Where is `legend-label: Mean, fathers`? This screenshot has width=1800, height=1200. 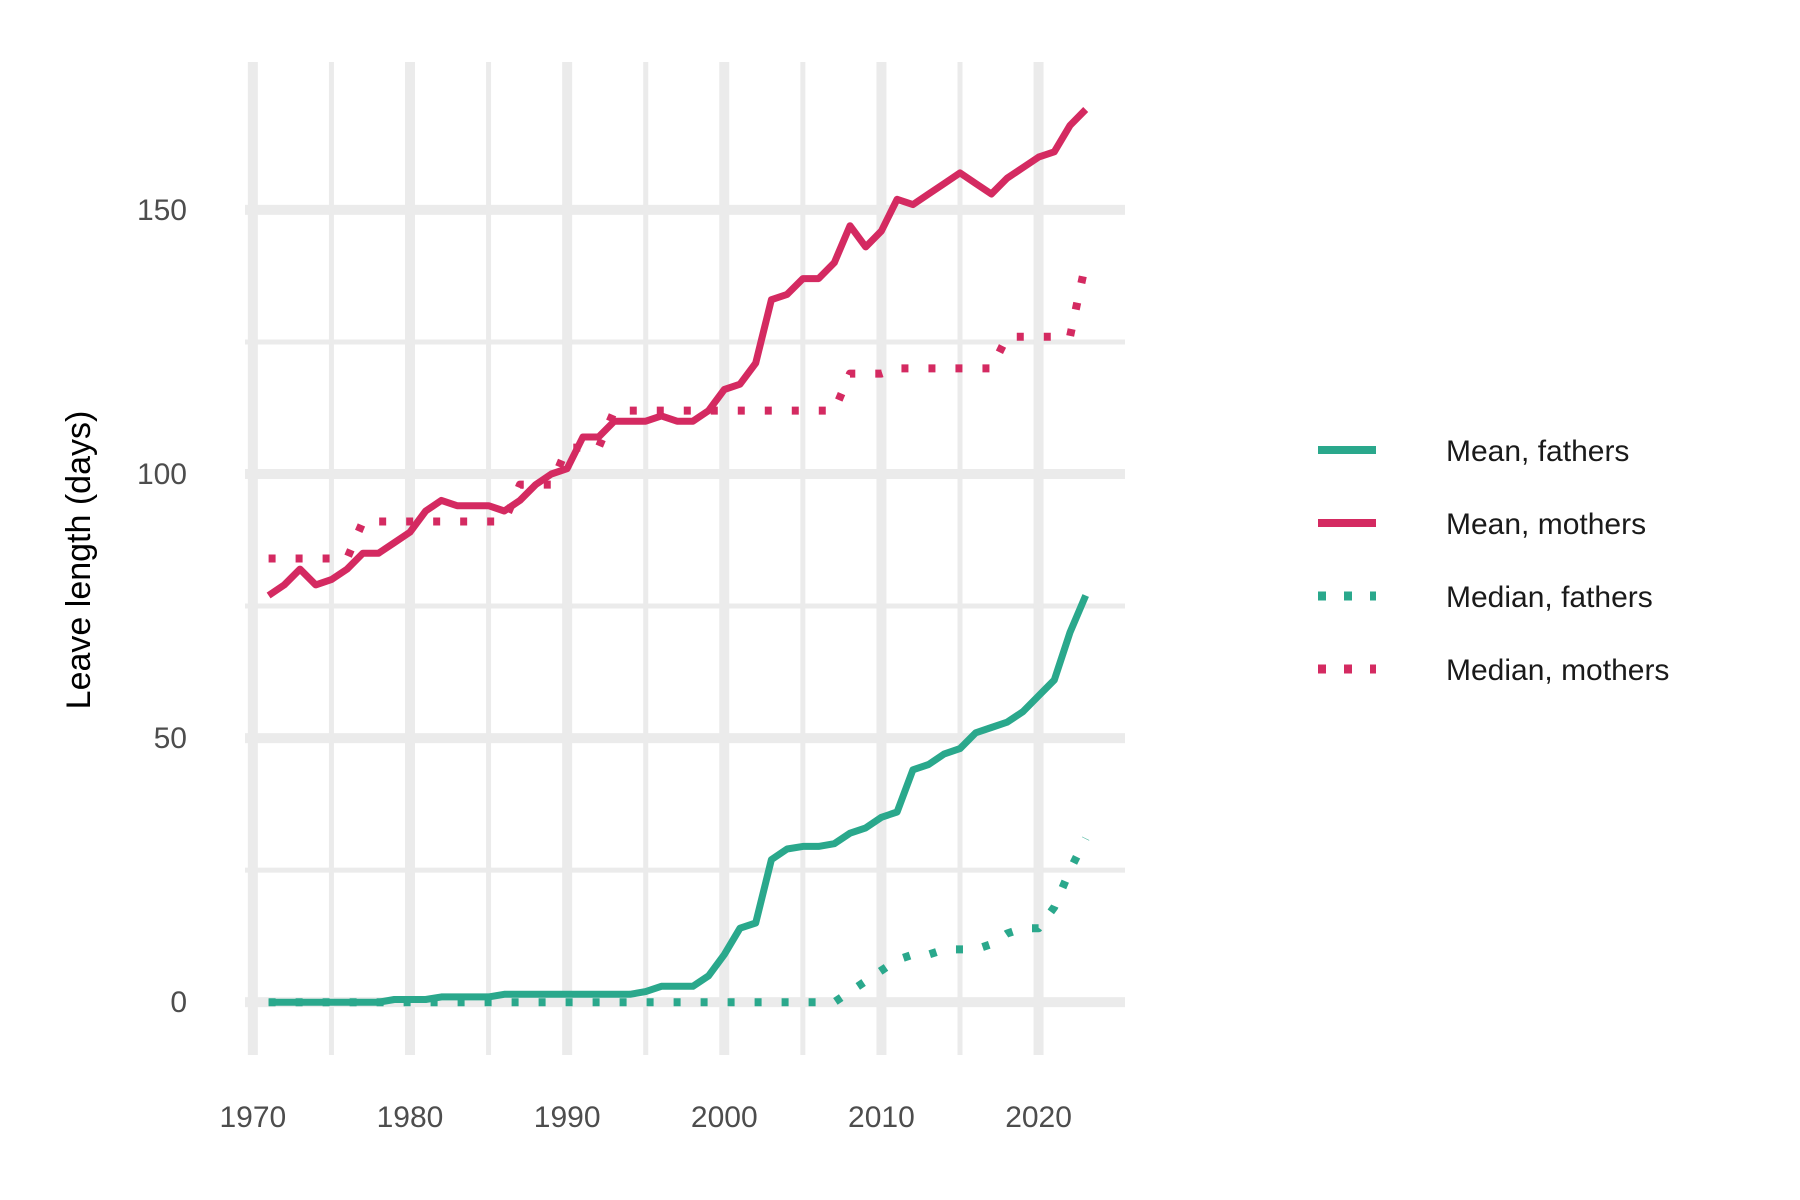 legend-label: Mean, fathers is located at coordinates (1537, 451).